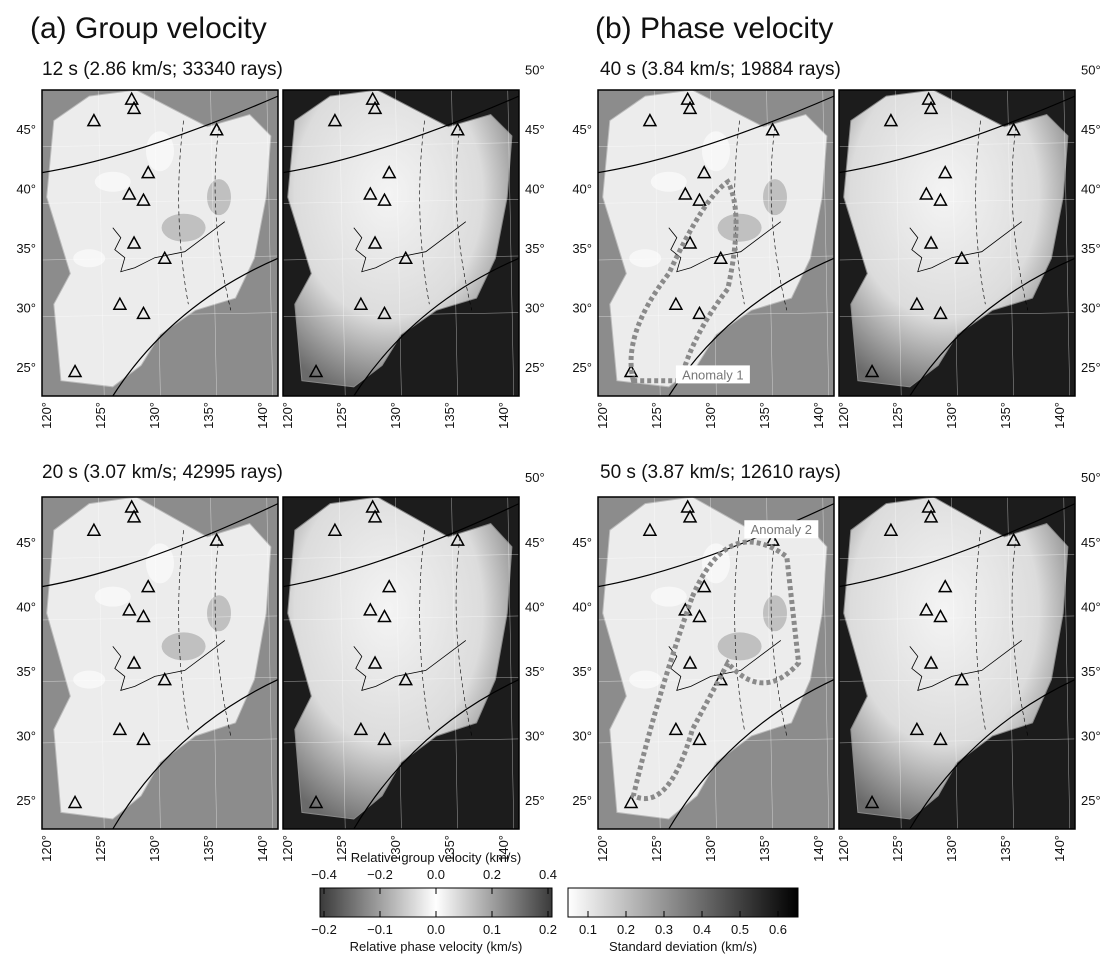 The height and width of the screenshot is (966, 1110). Describe the element at coordinates (683, 946) in the screenshot. I see `colorbar-label: Standard deviation (km/s)` at that location.